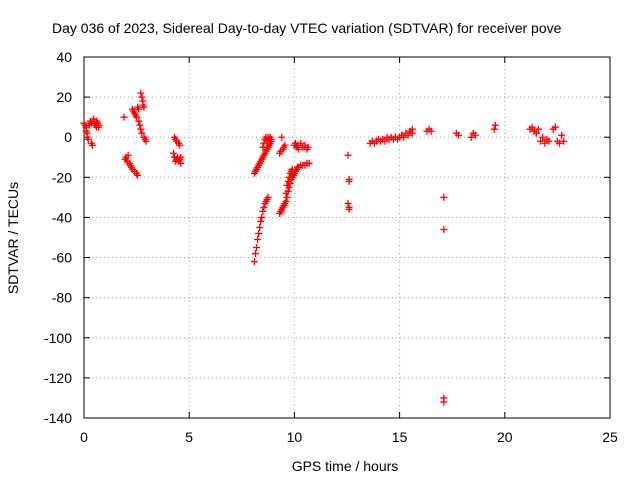 The width and height of the screenshot is (640, 480). I want to click on x-tick-label: 10, so click(295, 437).